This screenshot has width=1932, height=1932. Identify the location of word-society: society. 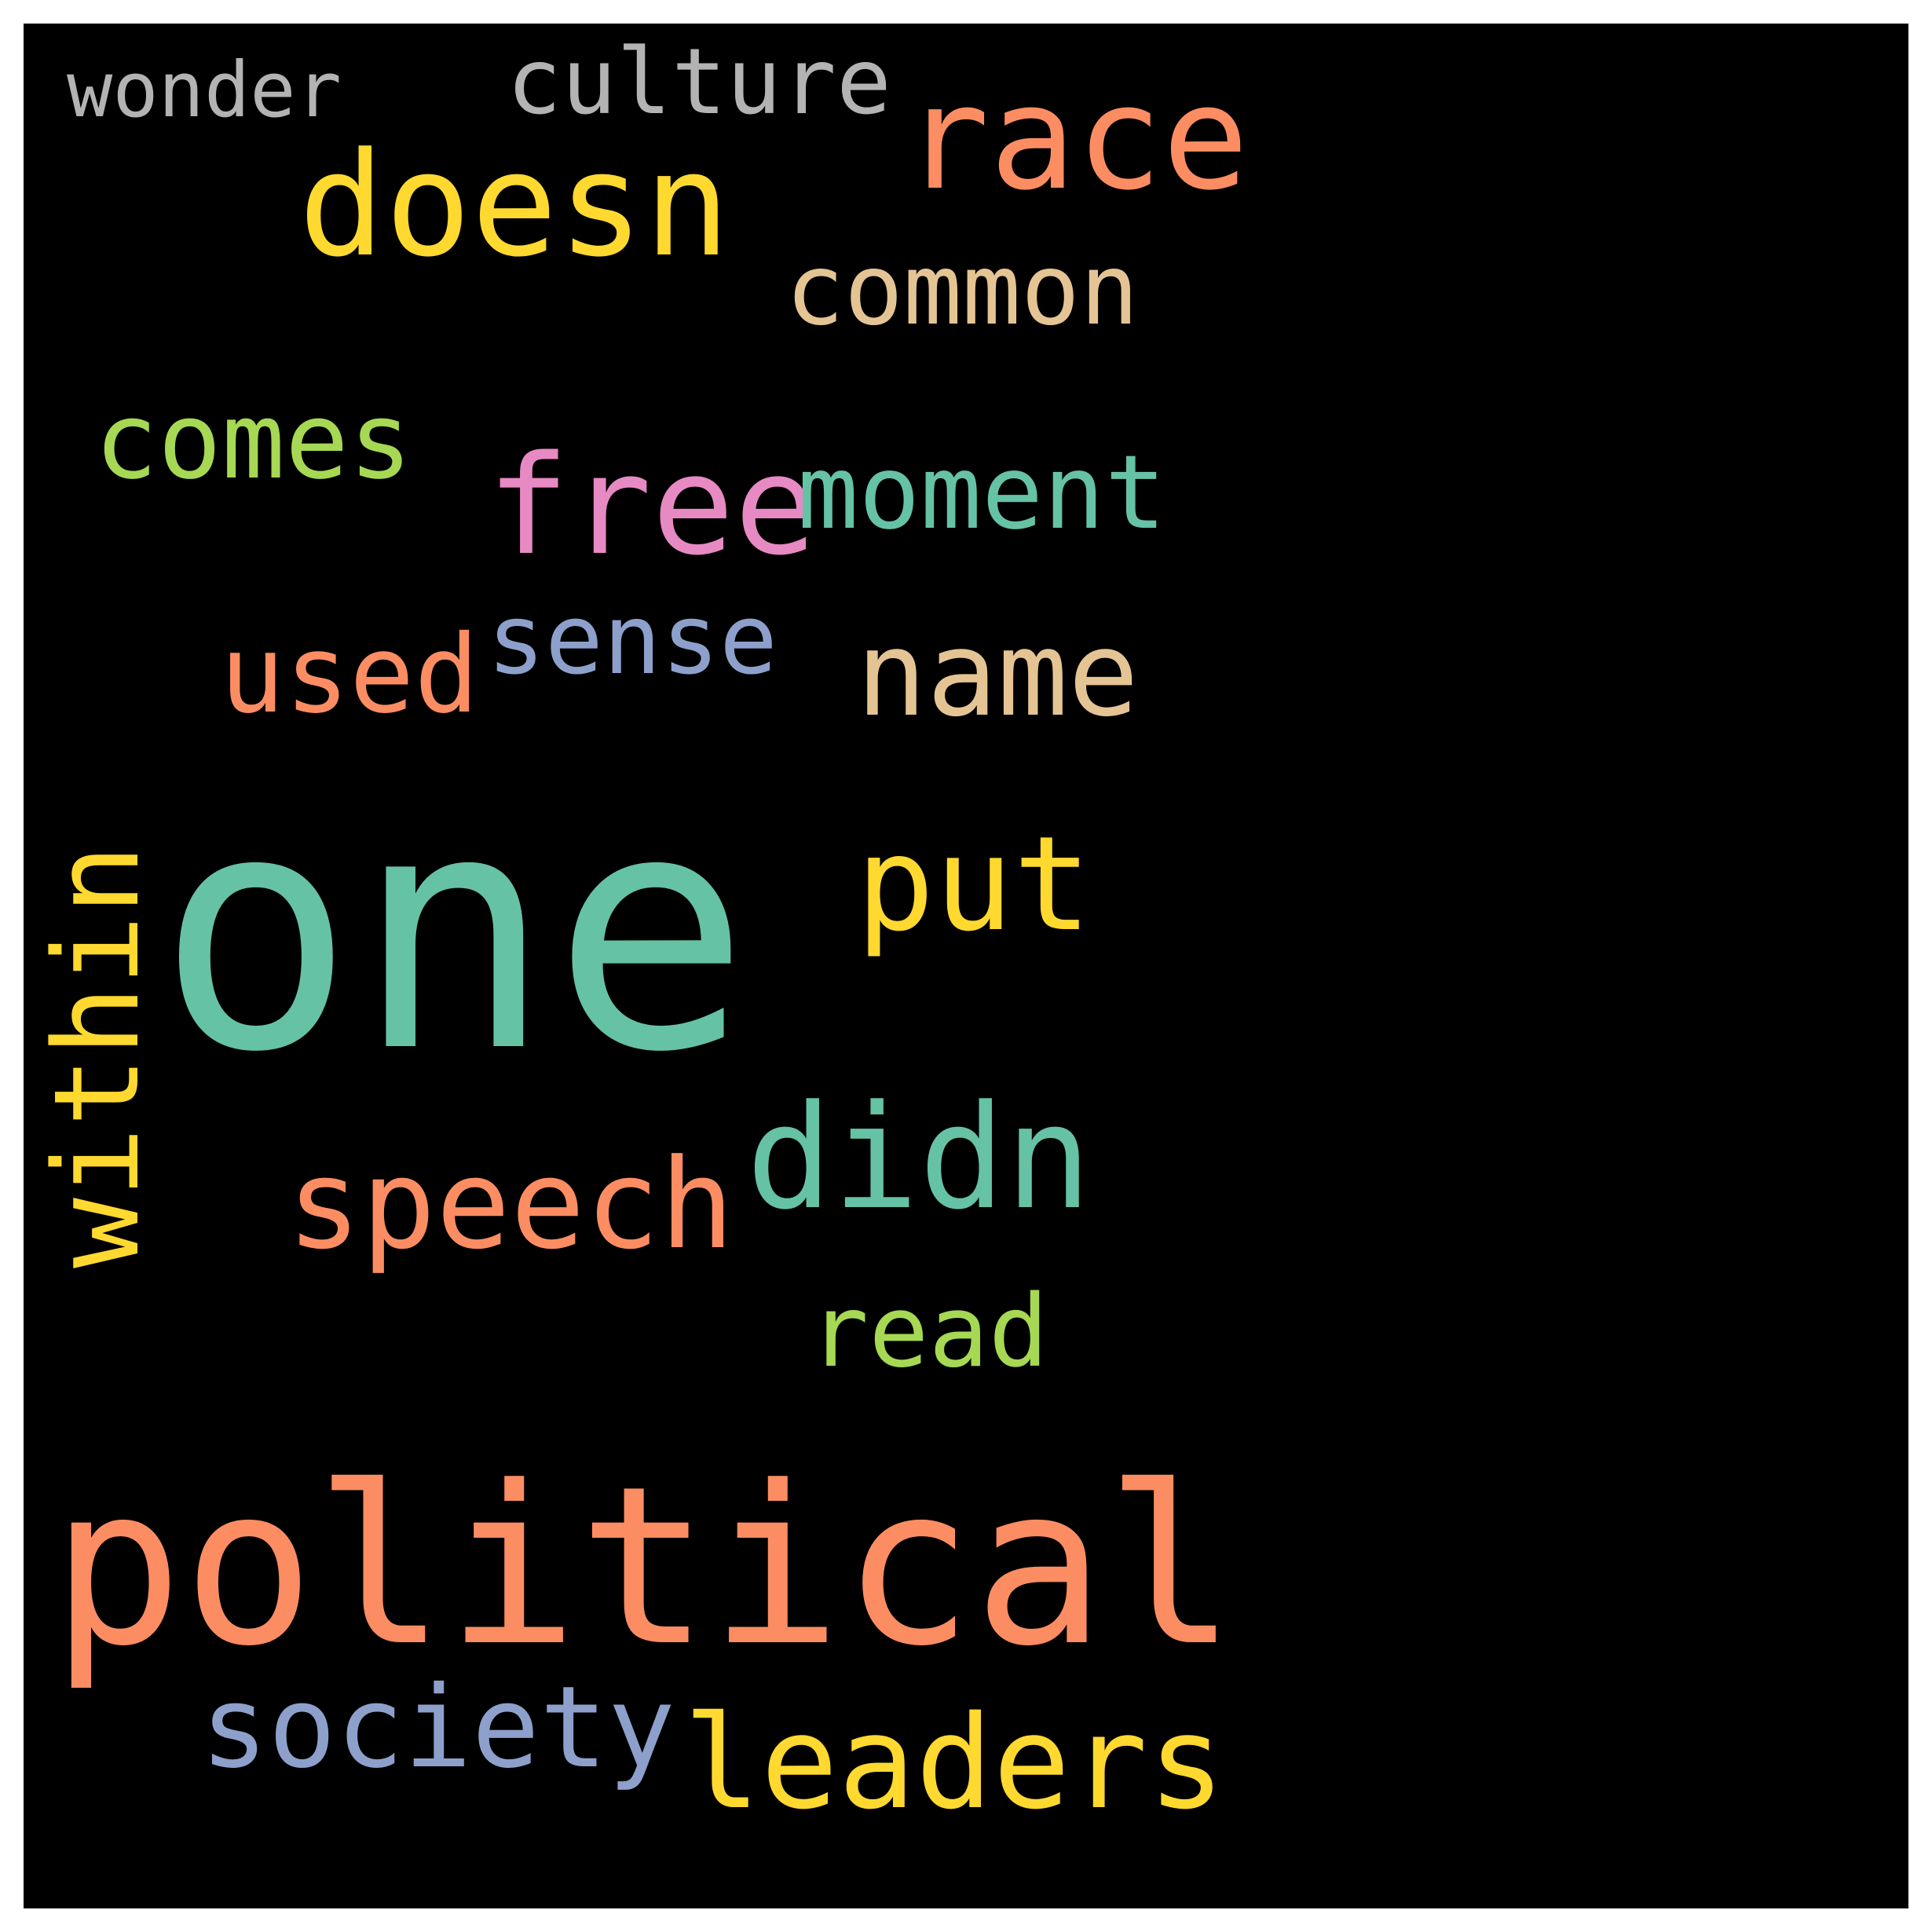
(438, 1728).